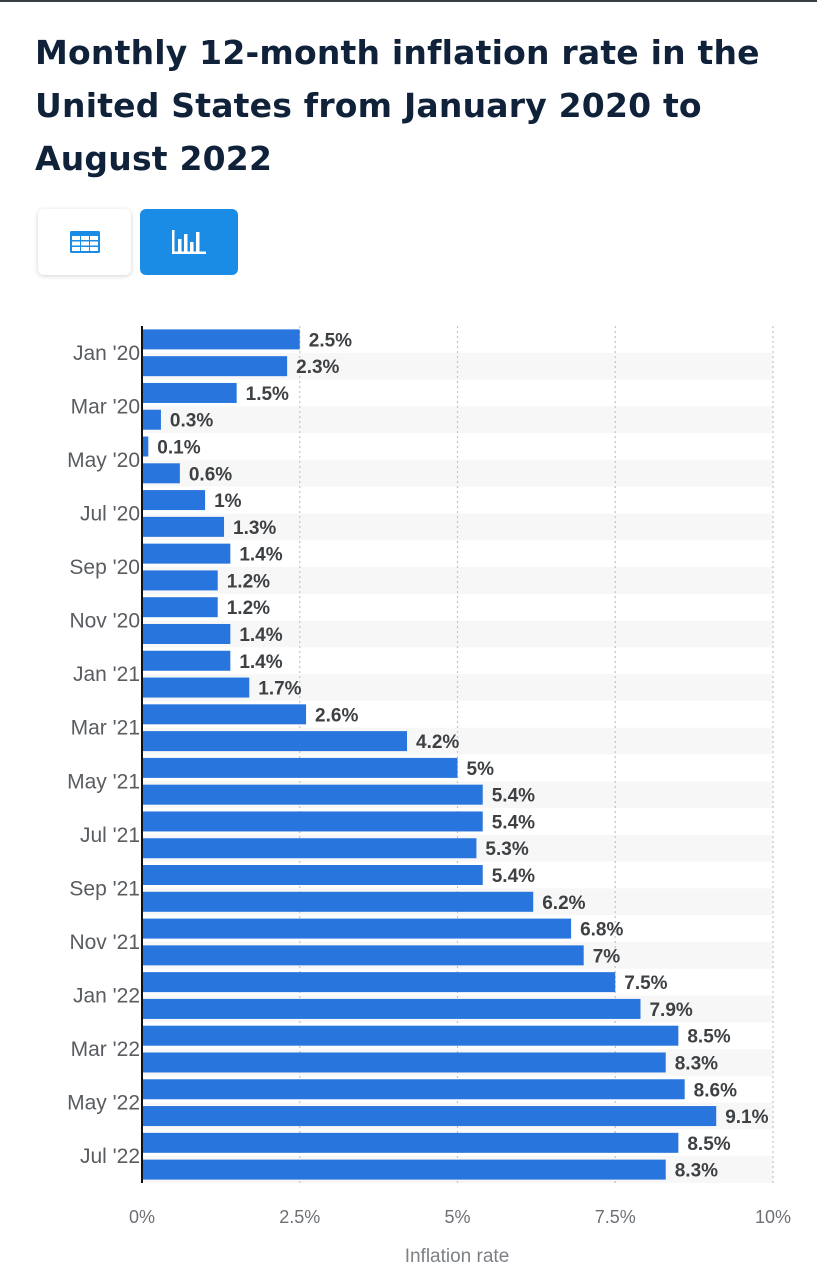 The image size is (817, 1280). Describe the element at coordinates (715, 1090) in the screenshot. I see `data-label: 8.6%` at that location.